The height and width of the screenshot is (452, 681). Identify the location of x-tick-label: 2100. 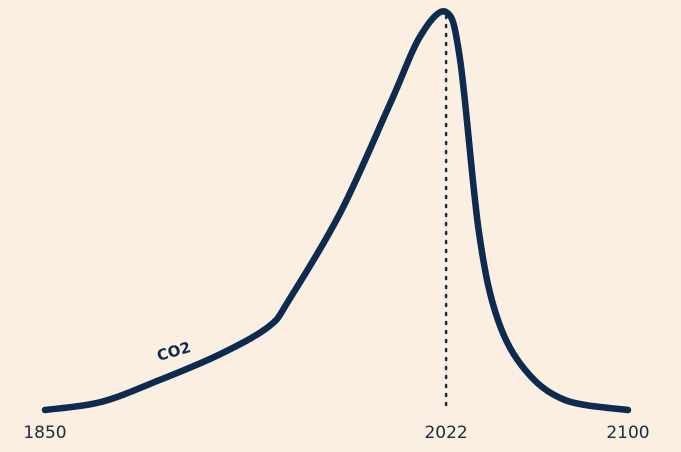
(627, 433).